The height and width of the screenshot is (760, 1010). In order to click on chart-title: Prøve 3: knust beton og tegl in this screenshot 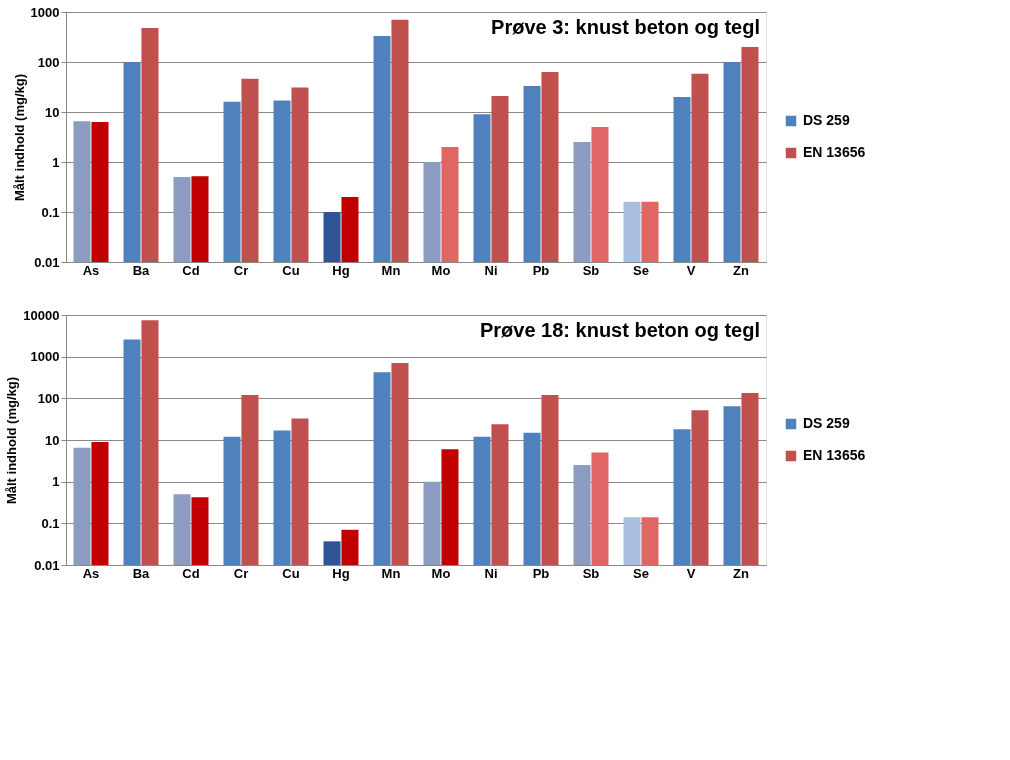, I will do `click(625, 27)`.